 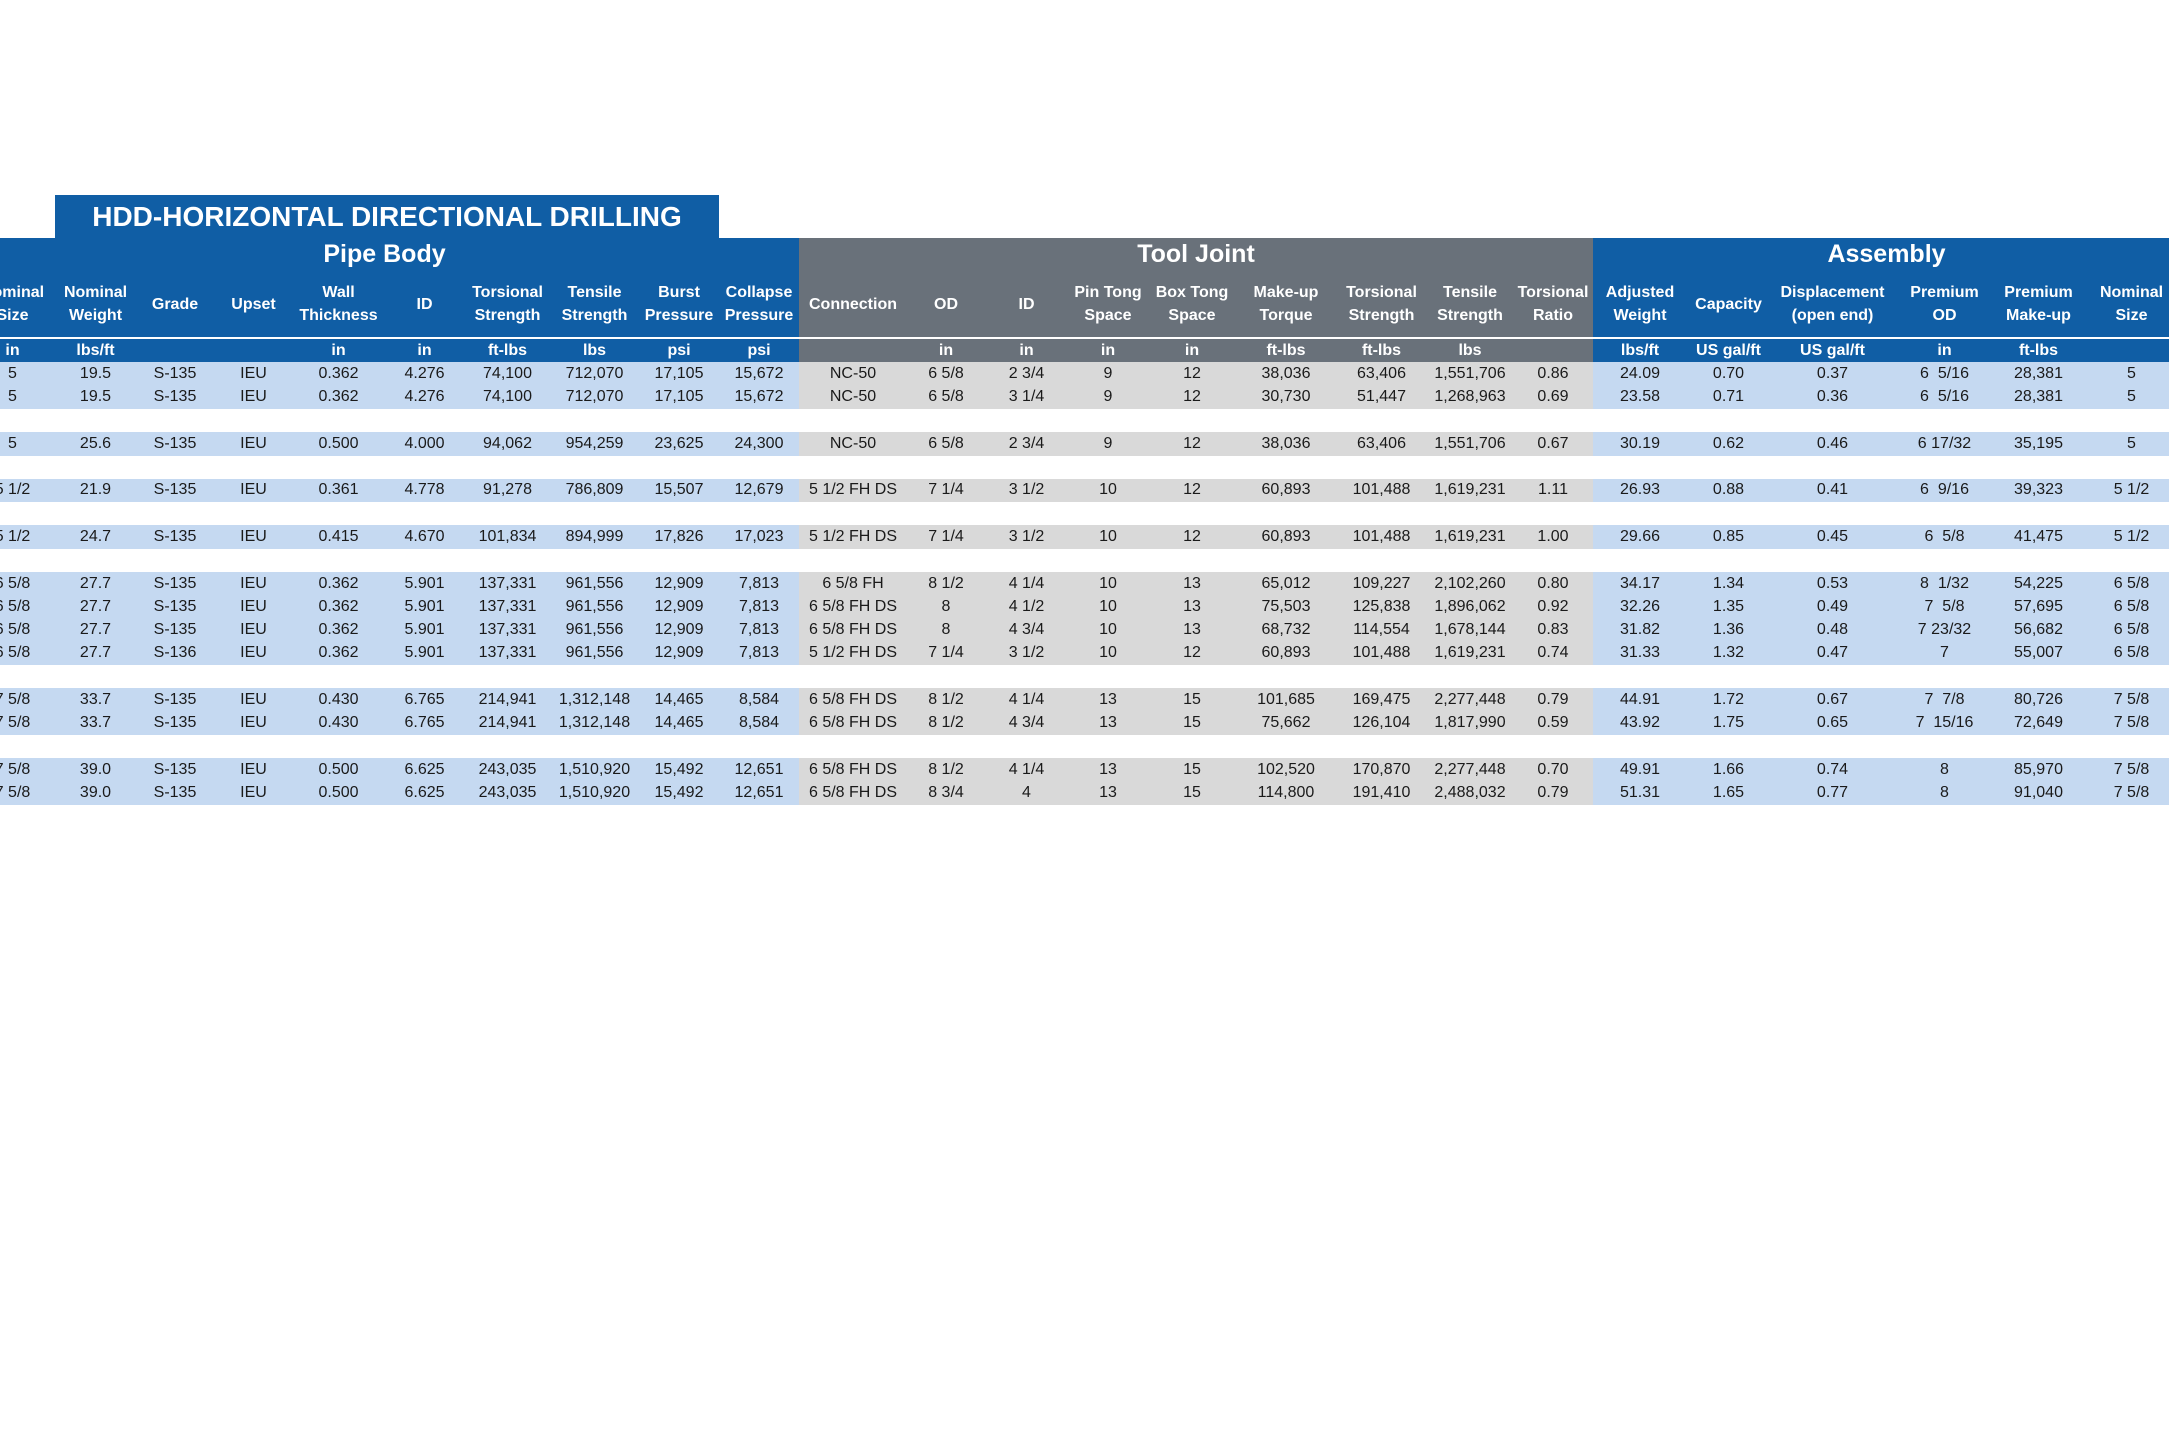 What do you see at coordinates (2038, 397) in the screenshot?
I see `table-cell: 28,381` at bounding box center [2038, 397].